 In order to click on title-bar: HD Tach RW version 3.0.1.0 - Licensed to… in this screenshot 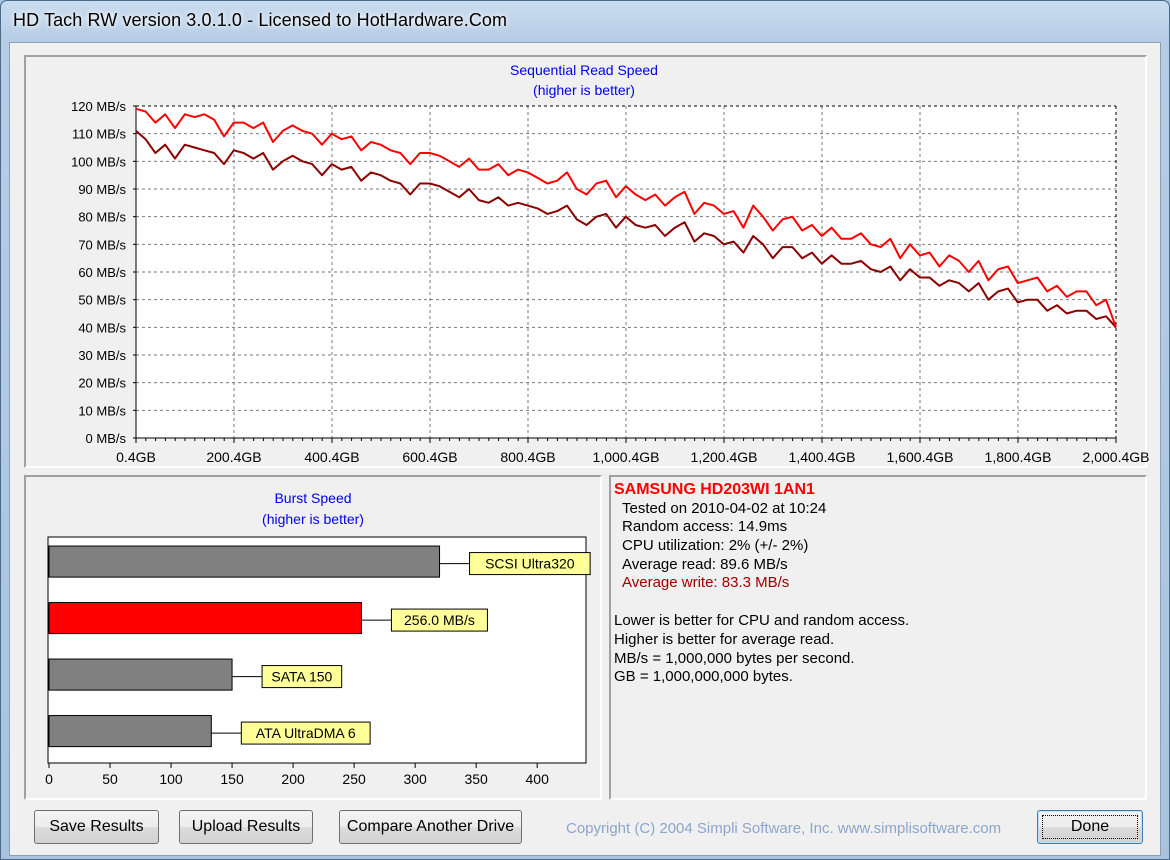, I will do `click(585, 21)`.